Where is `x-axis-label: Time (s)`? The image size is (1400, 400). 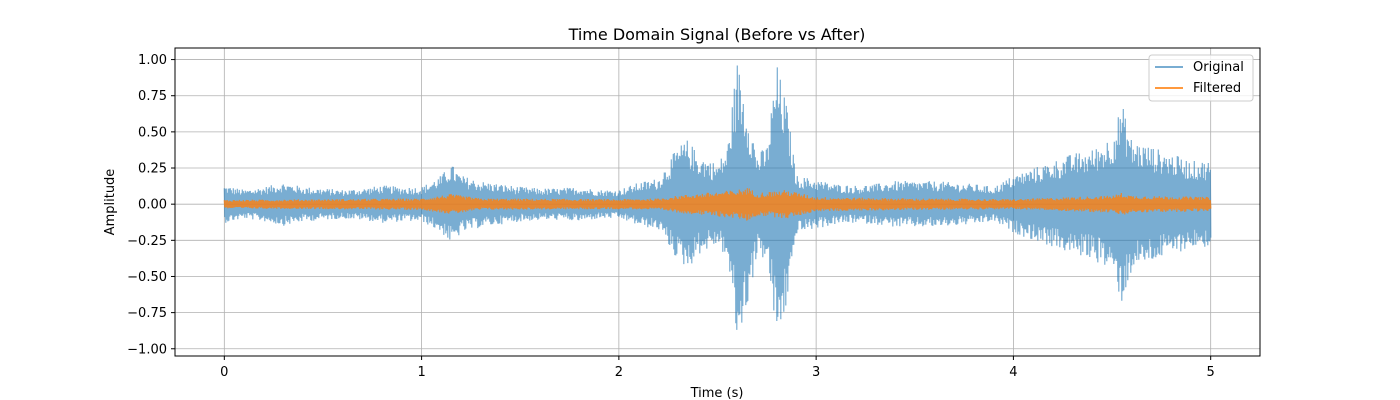 x-axis-label: Time (s) is located at coordinates (717, 393).